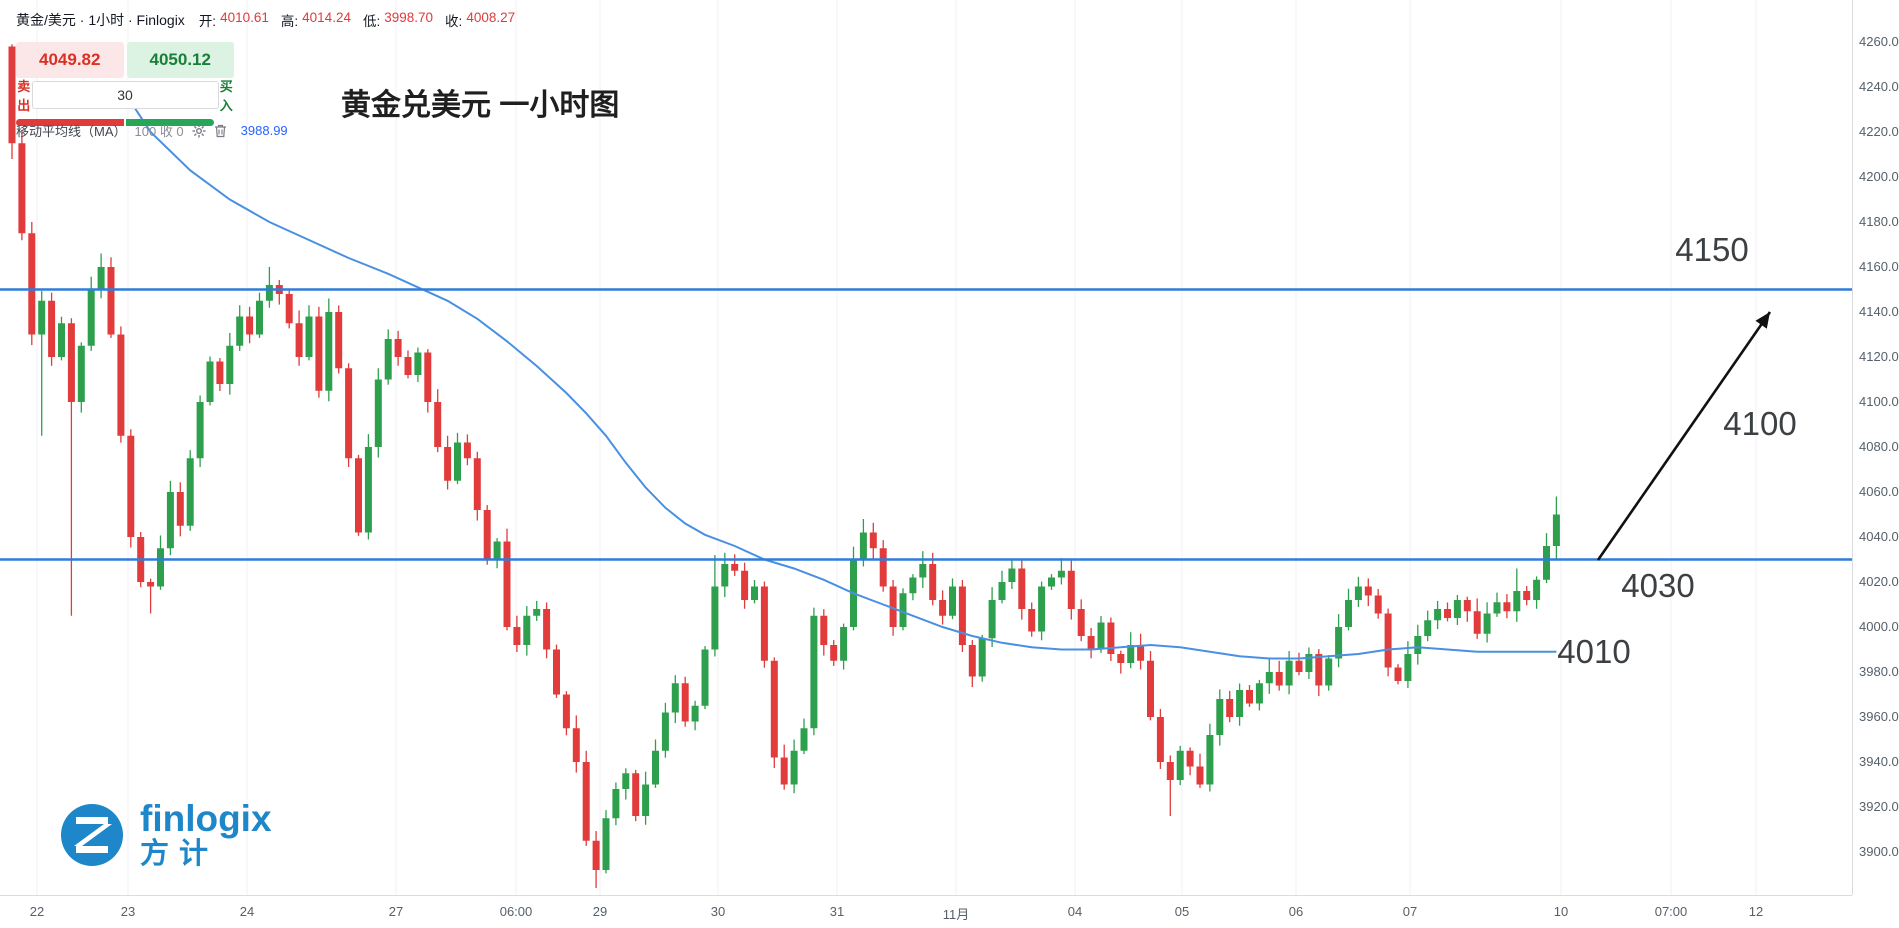 The width and height of the screenshot is (1899, 928). Describe the element at coordinates (226, 96) in the screenshot. I see `buy-label: 买入` at that location.